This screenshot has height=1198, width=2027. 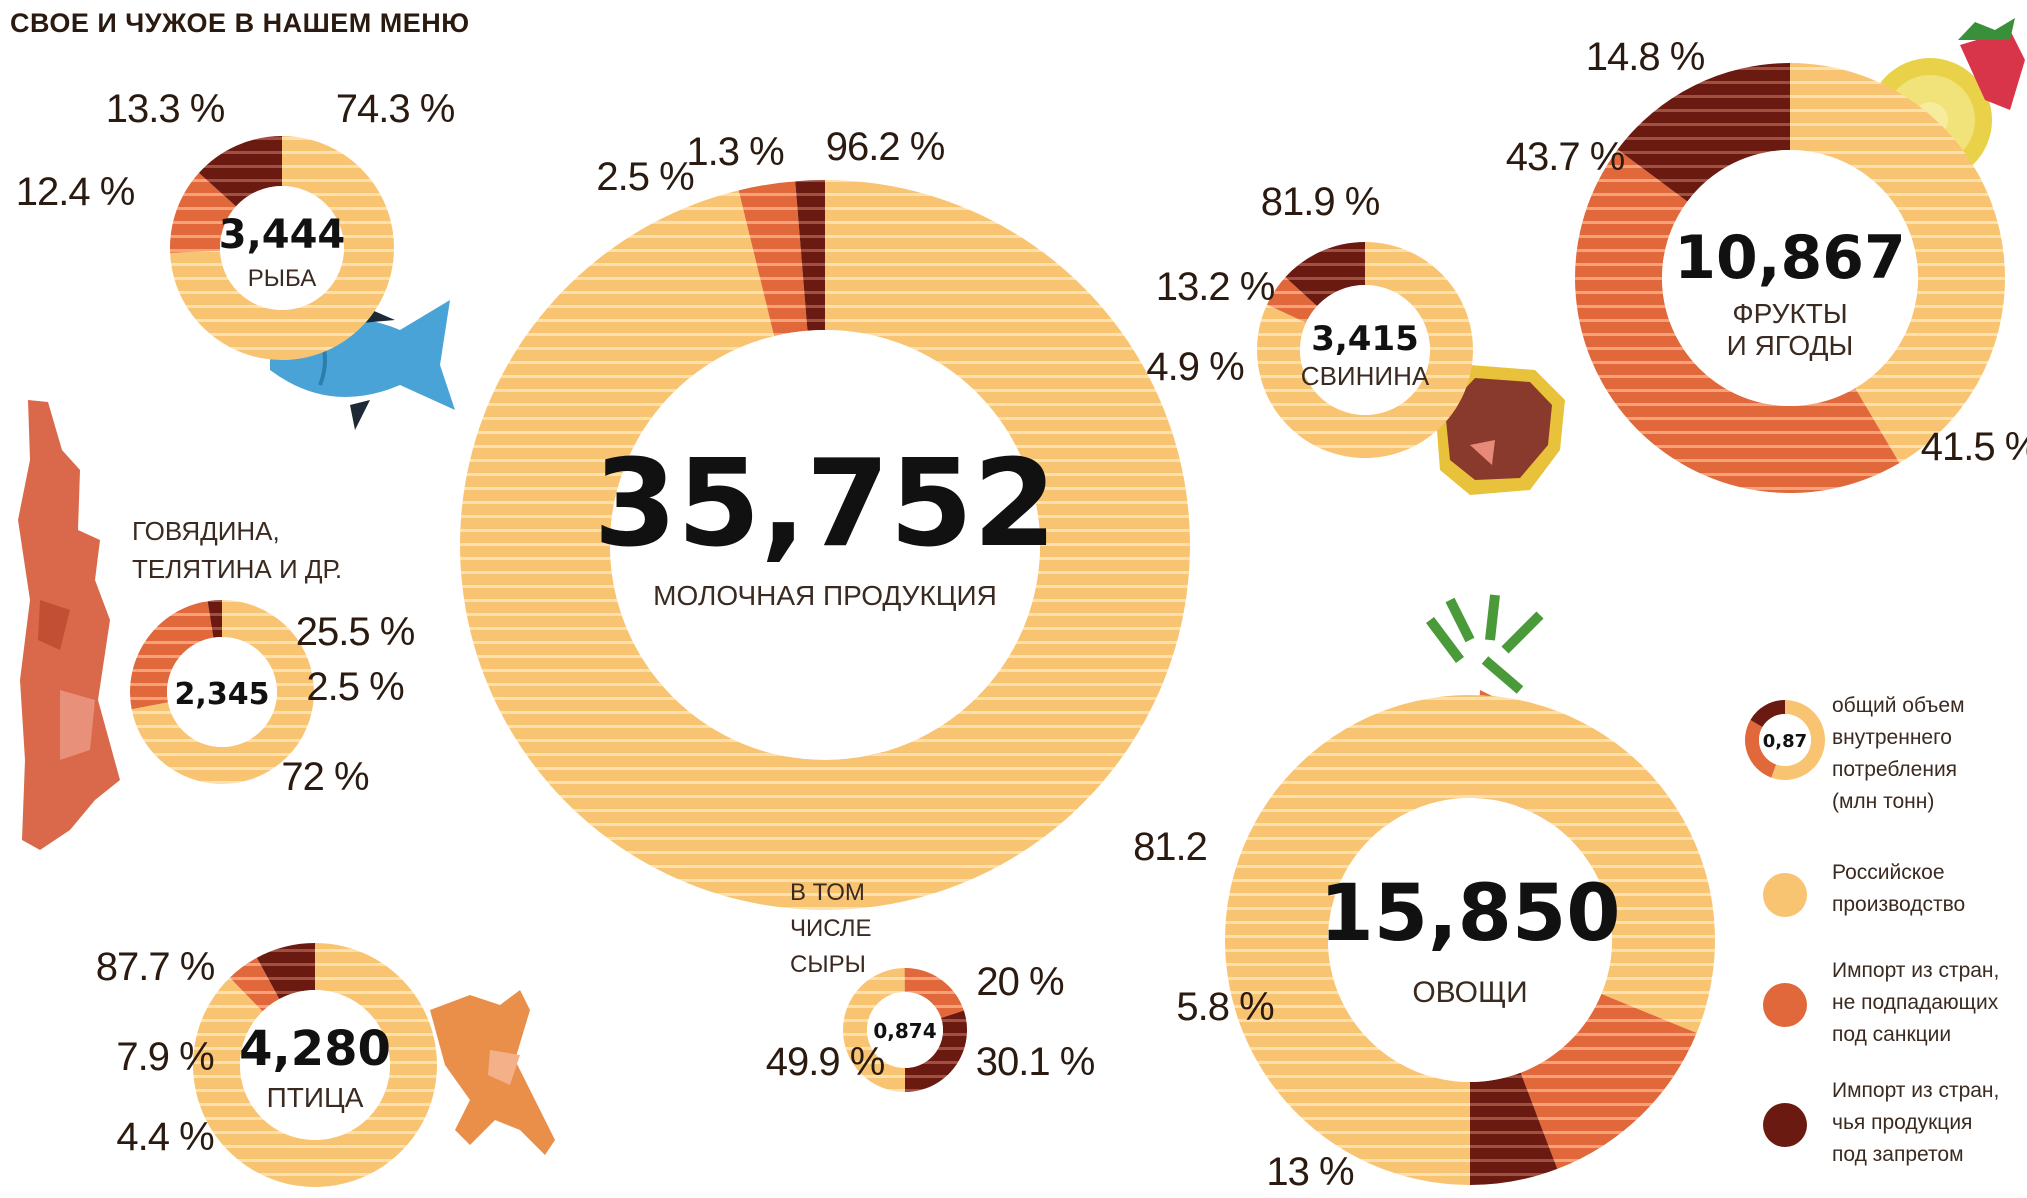 What do you see at coordinates (1915, 1002) in the screenshot?
I see `legend-item-text: не подпадающих` at bounding box center [1915, 1002].